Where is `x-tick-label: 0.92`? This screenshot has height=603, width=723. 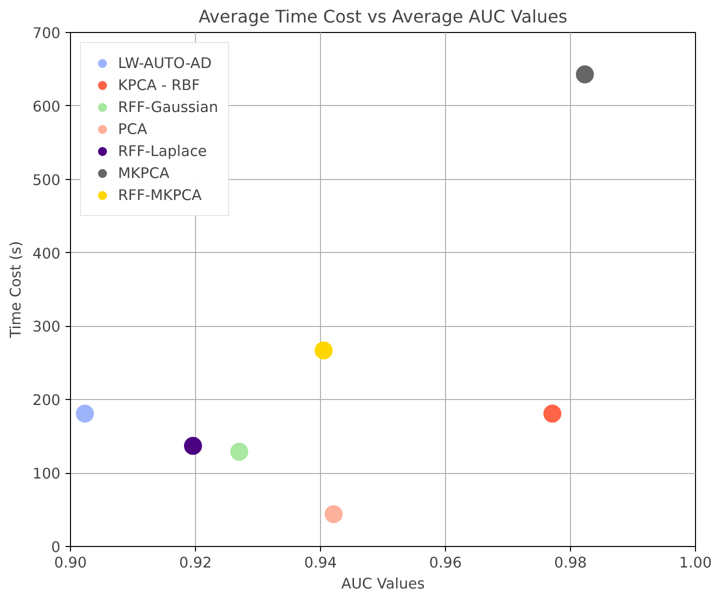 x-tick-label: 0.92 is located at coordinates (195, 563).